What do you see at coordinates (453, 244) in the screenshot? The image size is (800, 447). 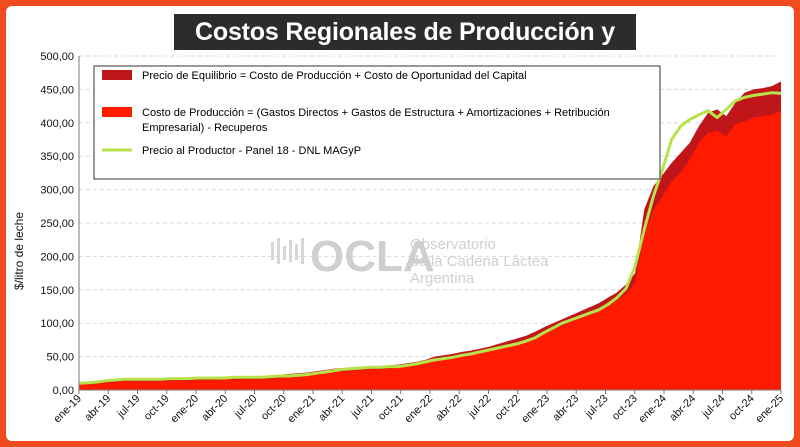 I see `watermark-line-1: Observatorio` at bounding box center [453, 244].